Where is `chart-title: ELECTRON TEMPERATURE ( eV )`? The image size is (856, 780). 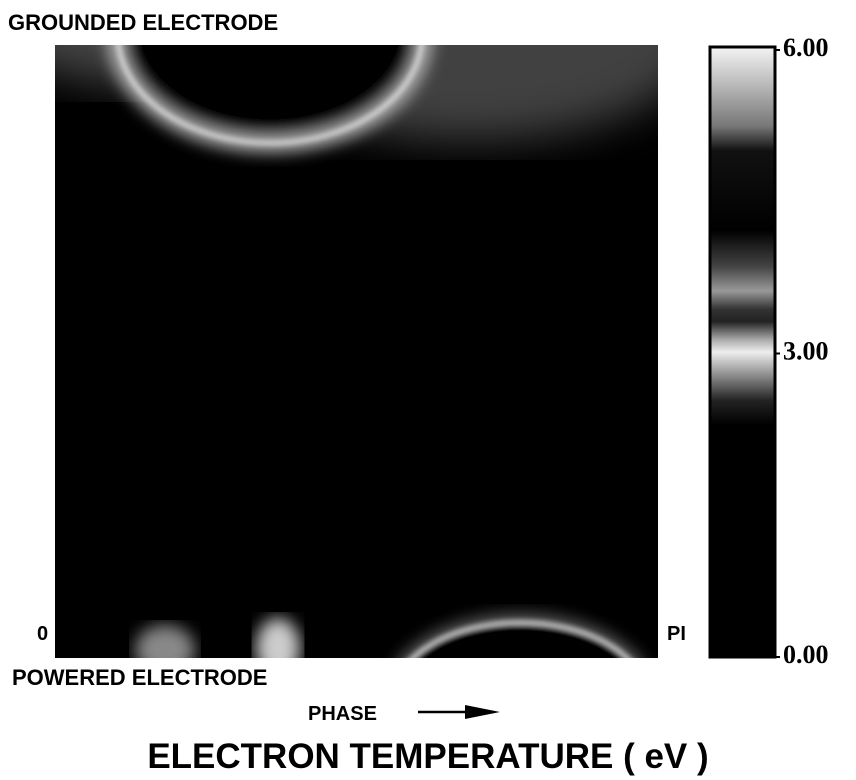 chart-title: ELECTRON TEMPERATURE ( eV ) is located at coordinates (427, 756).